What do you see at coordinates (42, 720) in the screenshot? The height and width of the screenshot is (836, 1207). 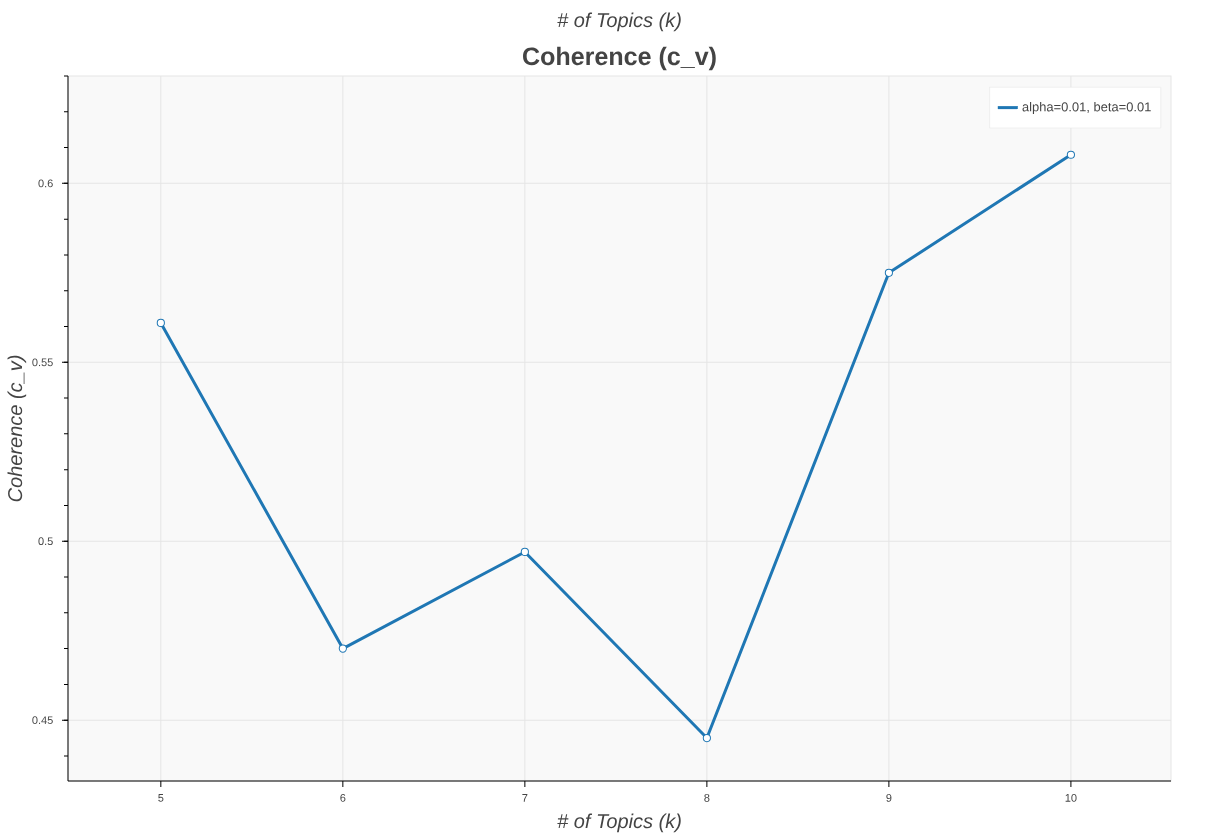 I see `y-tick-label: 0.45` at bounding box center [42, 720].